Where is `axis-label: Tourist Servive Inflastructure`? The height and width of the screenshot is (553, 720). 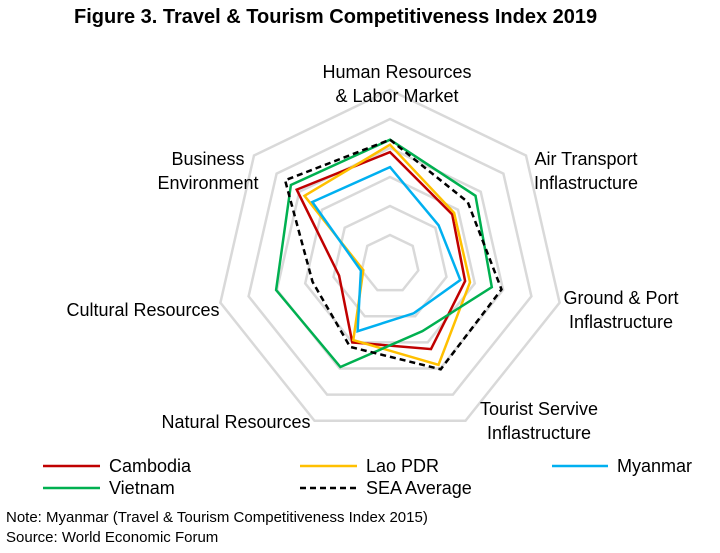
axis-label: Tourist Servive Inflastructure is located at coordinates (539, 421).